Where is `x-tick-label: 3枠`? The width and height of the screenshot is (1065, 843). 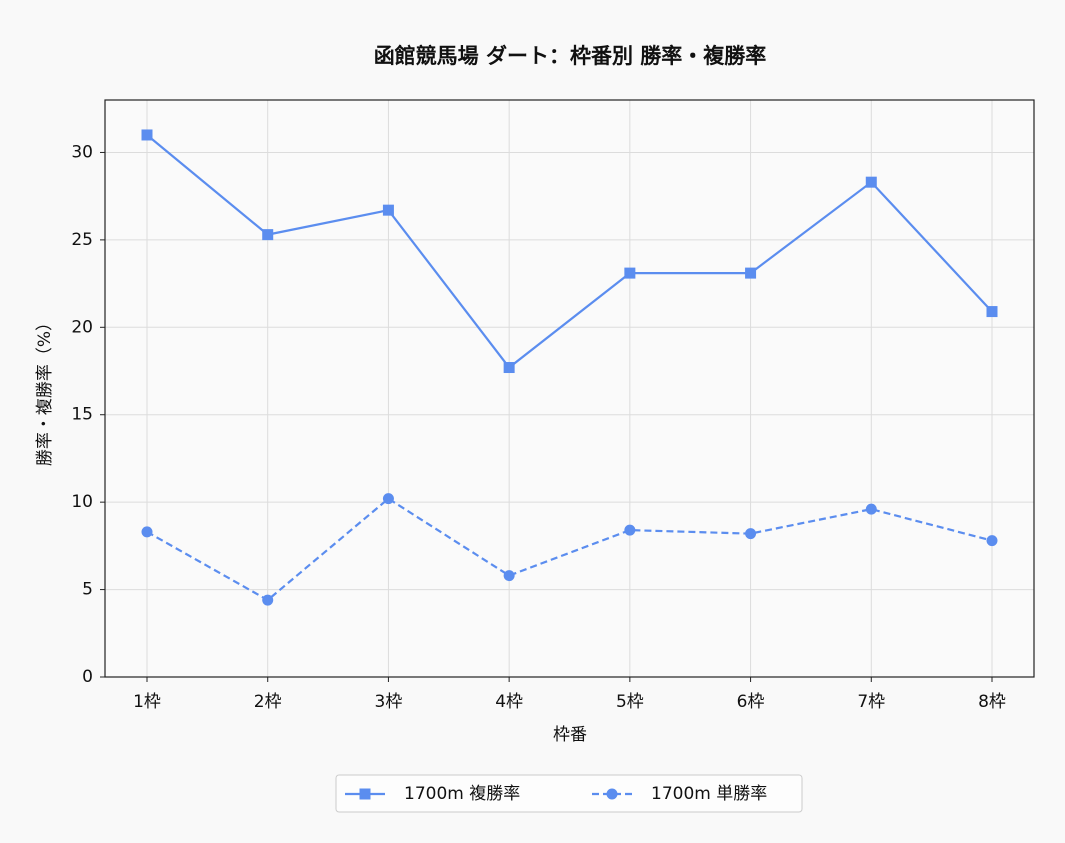 x-tick-label: 3枠 is located at coordinates (389, 702).